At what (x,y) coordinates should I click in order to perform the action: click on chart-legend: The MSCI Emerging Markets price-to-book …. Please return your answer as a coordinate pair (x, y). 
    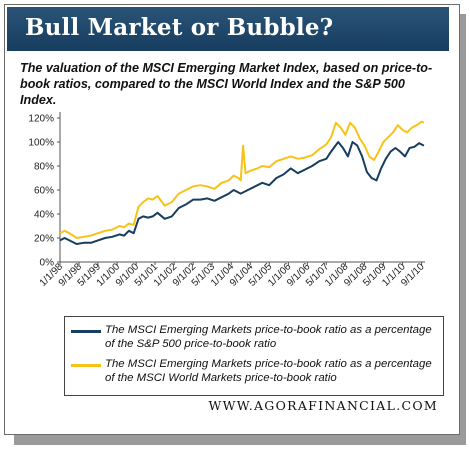
    Looking at the image, I should click on (254, 356).